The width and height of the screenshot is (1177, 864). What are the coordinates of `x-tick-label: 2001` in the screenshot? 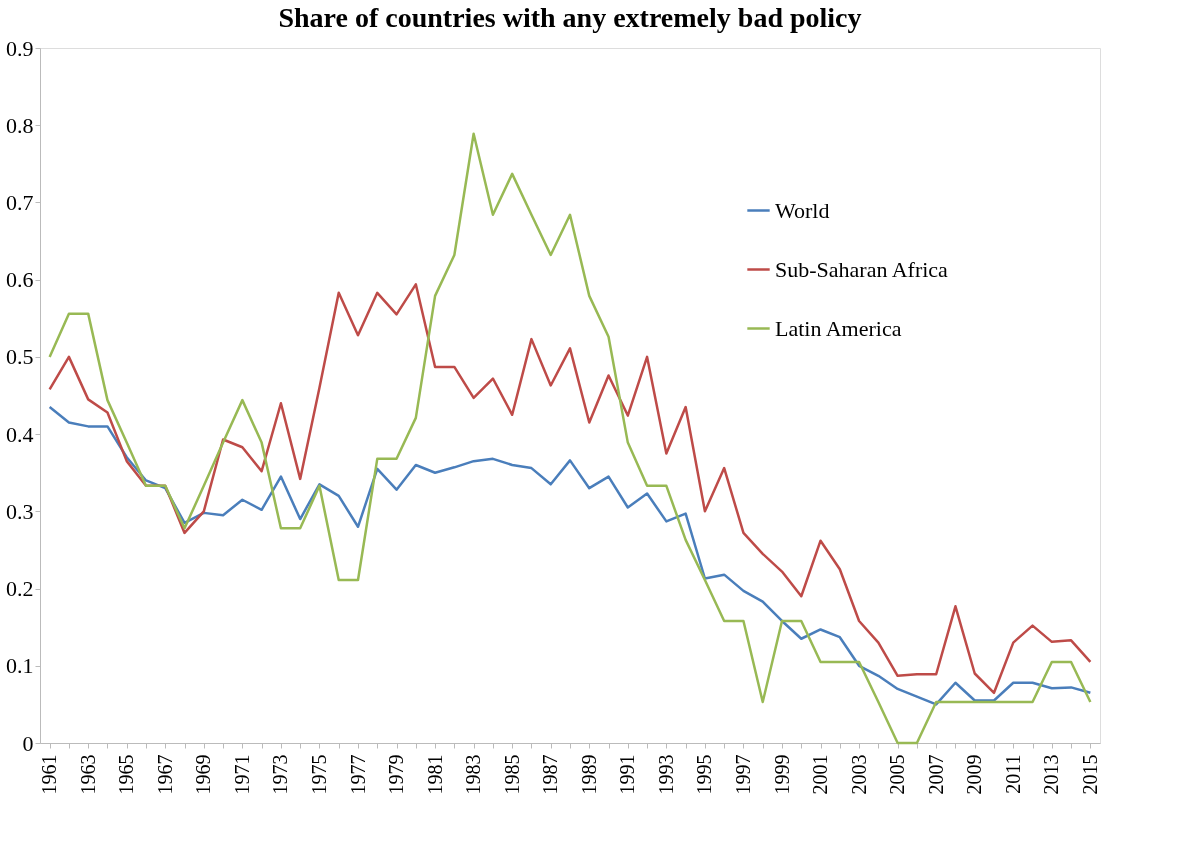 It's located at (820, 774).